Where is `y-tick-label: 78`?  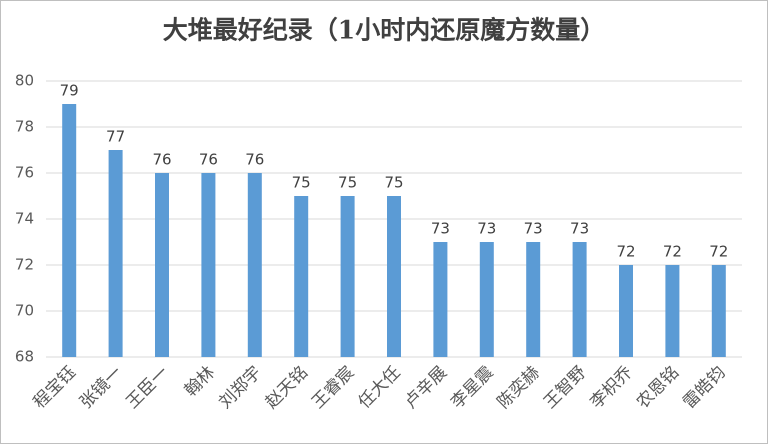
y-tick-label: 78 is located at coordinates (24, 127).